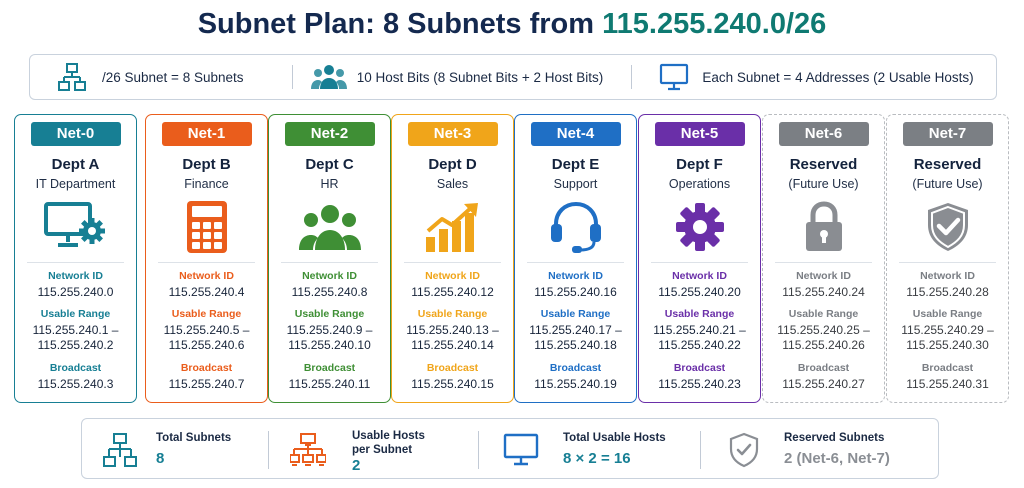  What do you see at coordinates (947, 134) in the screenshot?
I see `subnet-badge: Net-7` at bounding box center [947, 134].